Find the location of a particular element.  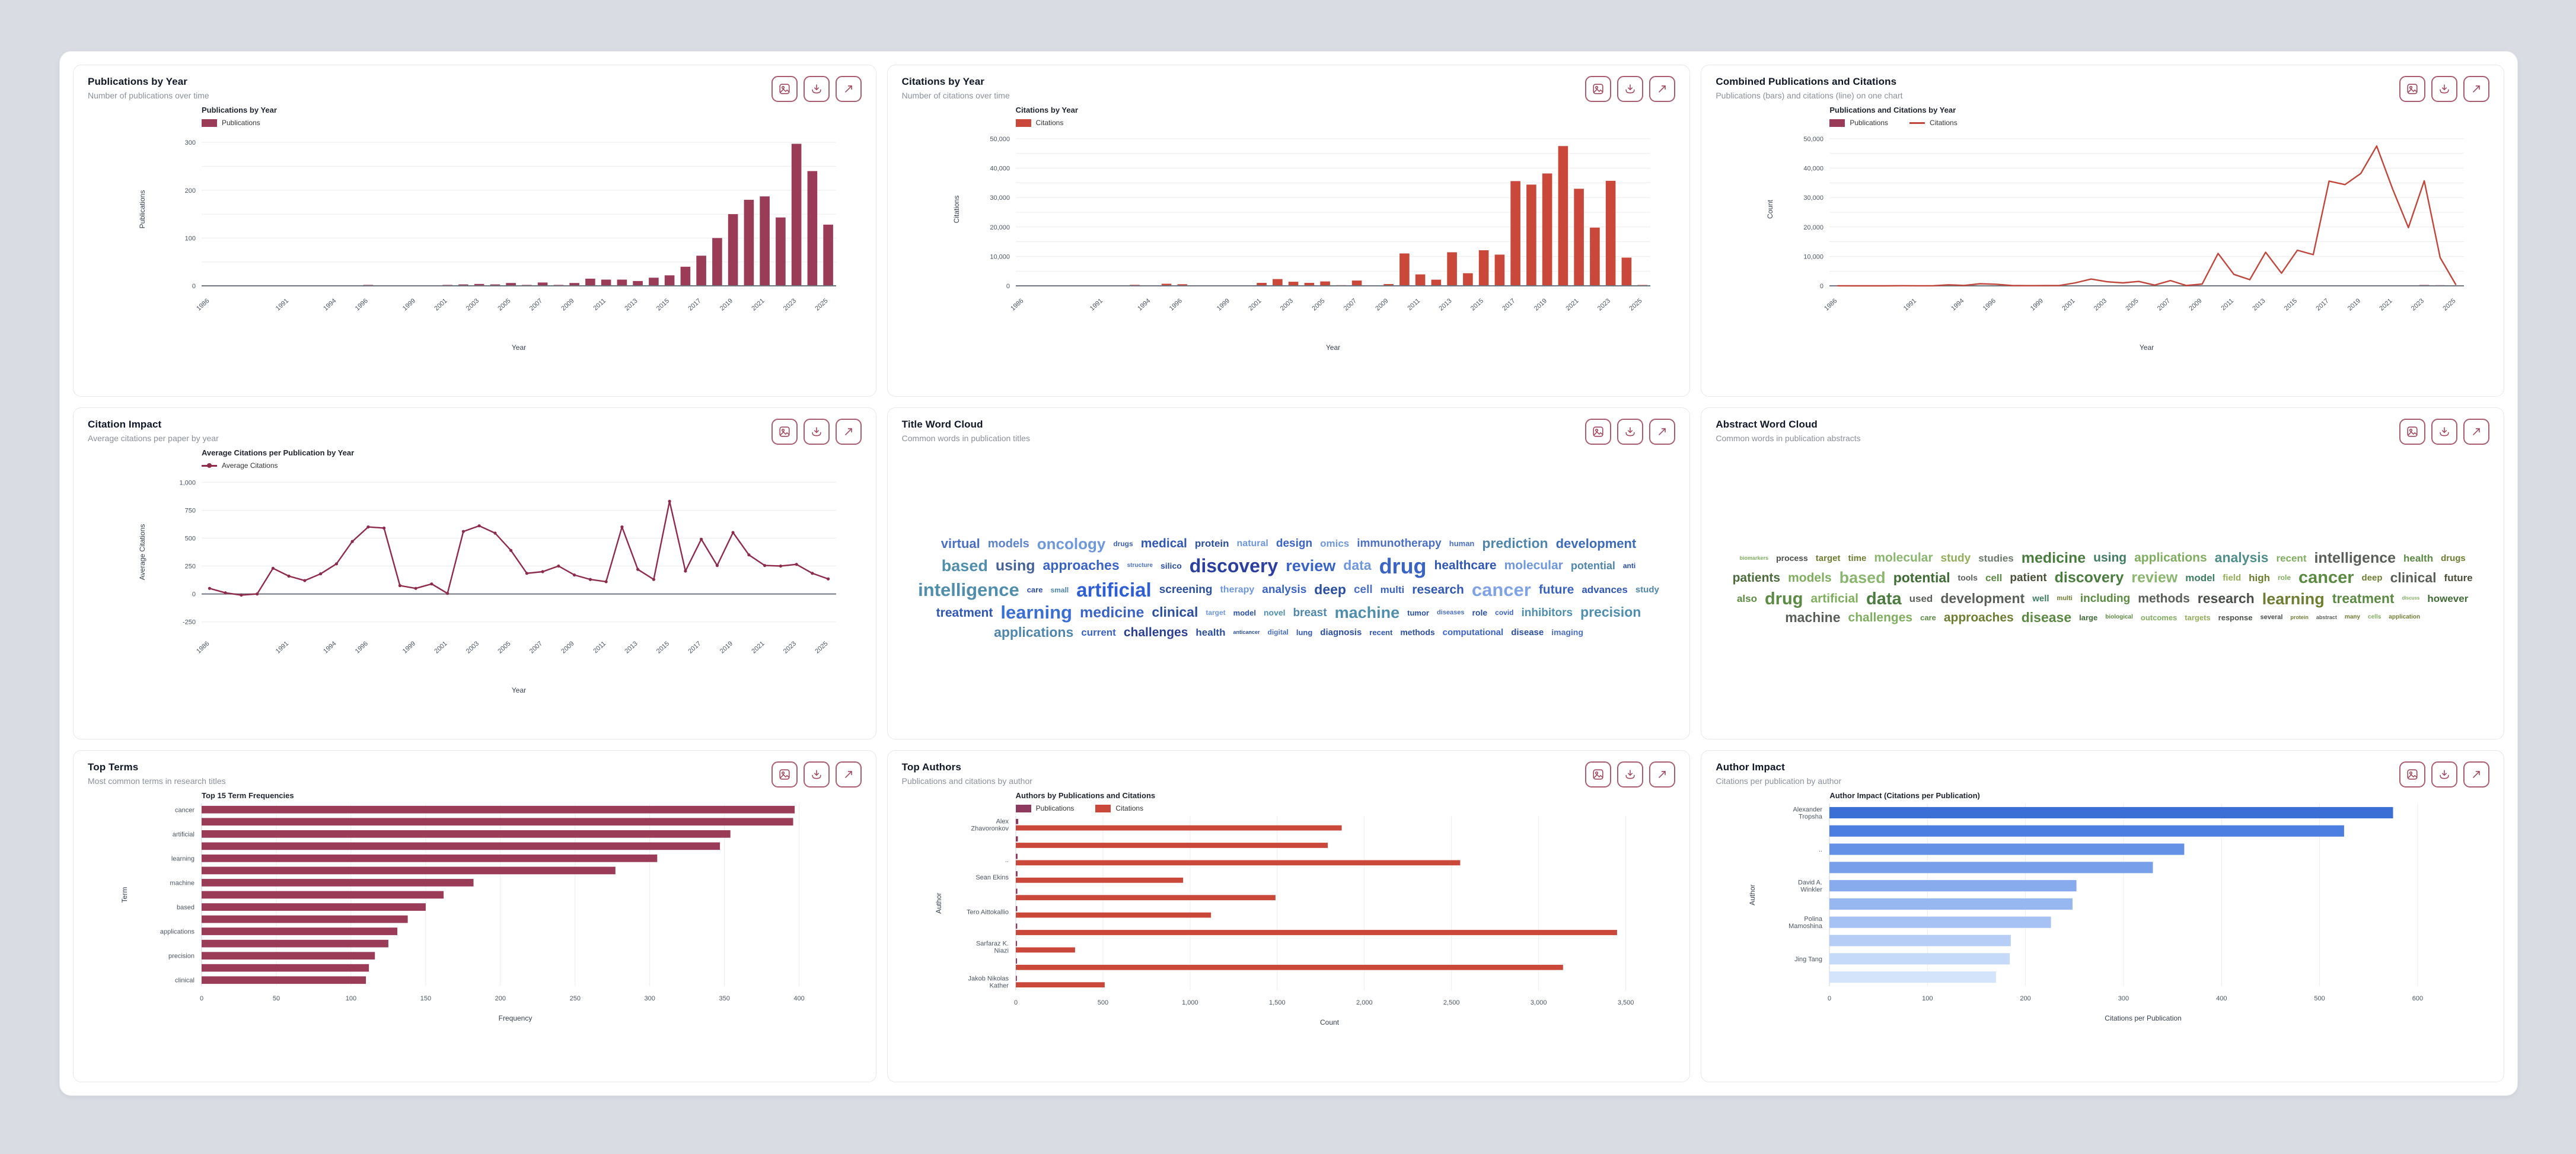

image-icon is located at coordinates (2412, 774).